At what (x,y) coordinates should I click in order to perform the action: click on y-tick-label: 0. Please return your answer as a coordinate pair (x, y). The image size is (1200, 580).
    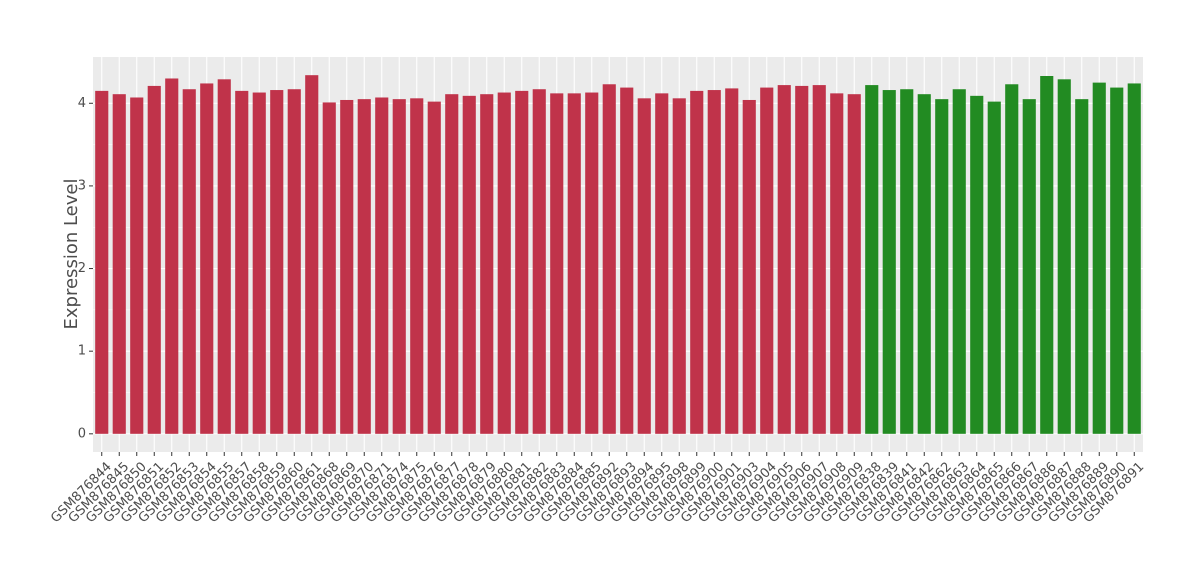
    Looking at the image, I should click on (82, 433).